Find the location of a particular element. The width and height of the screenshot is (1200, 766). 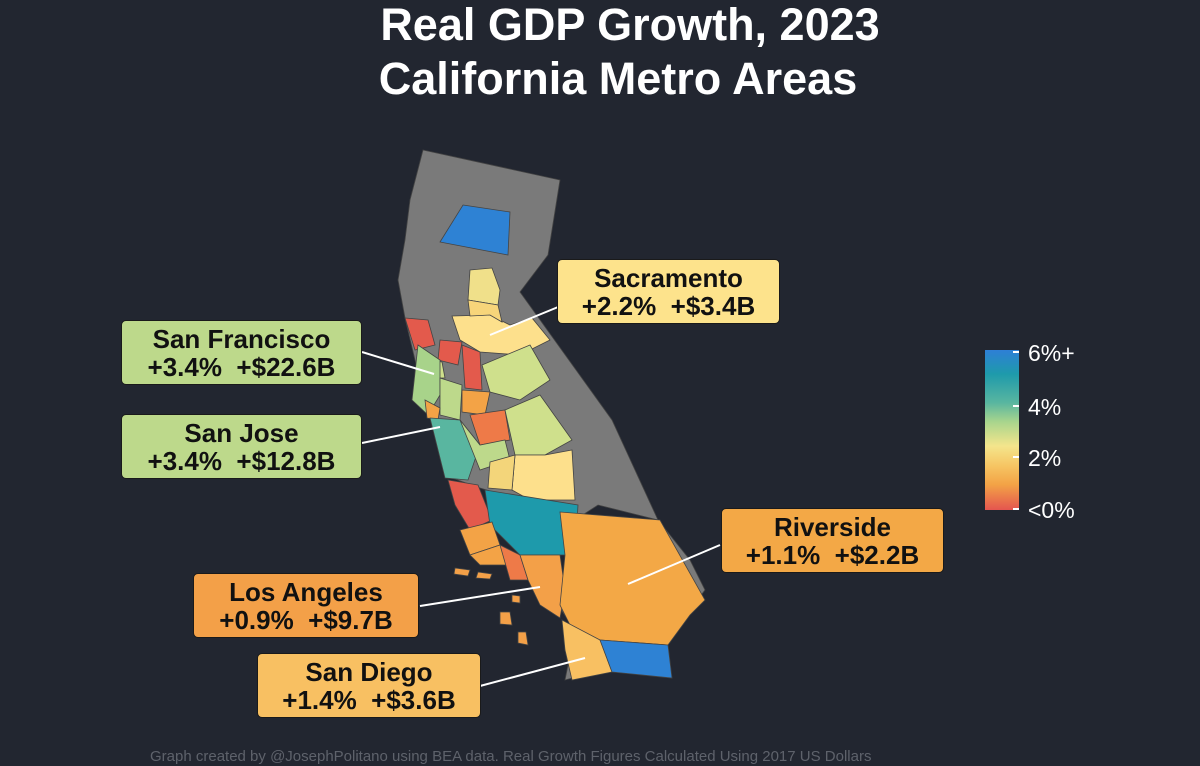

metro-merced is located at coordinates (490, 427).